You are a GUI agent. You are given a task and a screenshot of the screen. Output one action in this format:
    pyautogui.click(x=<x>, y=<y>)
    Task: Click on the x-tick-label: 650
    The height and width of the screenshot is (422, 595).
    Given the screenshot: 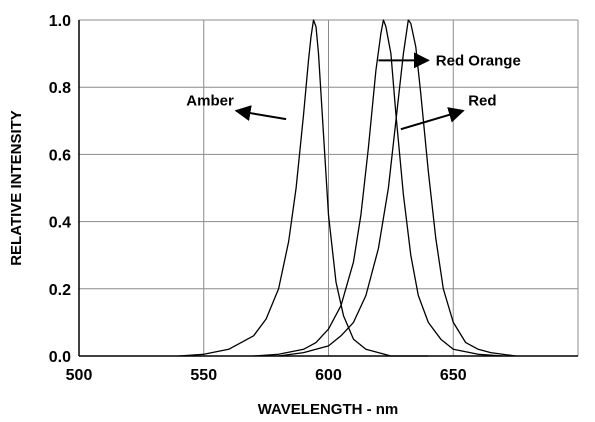 What is the action you would take?
    pyautogui.click(x=453, y=375)
    